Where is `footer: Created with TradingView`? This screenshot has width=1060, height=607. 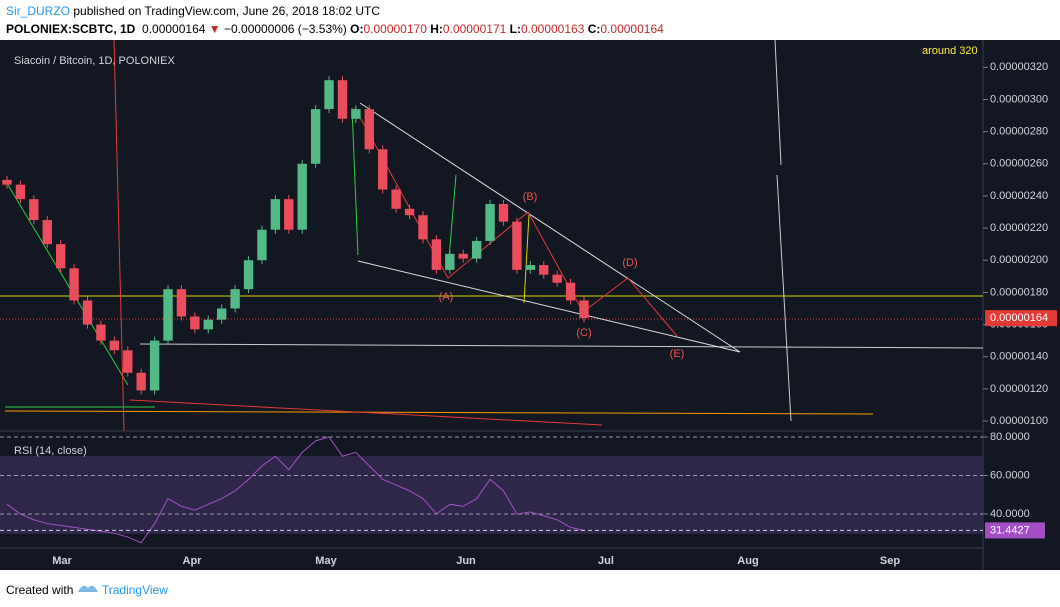
footer: Created with TradingView is located at coordinates (87, 589).